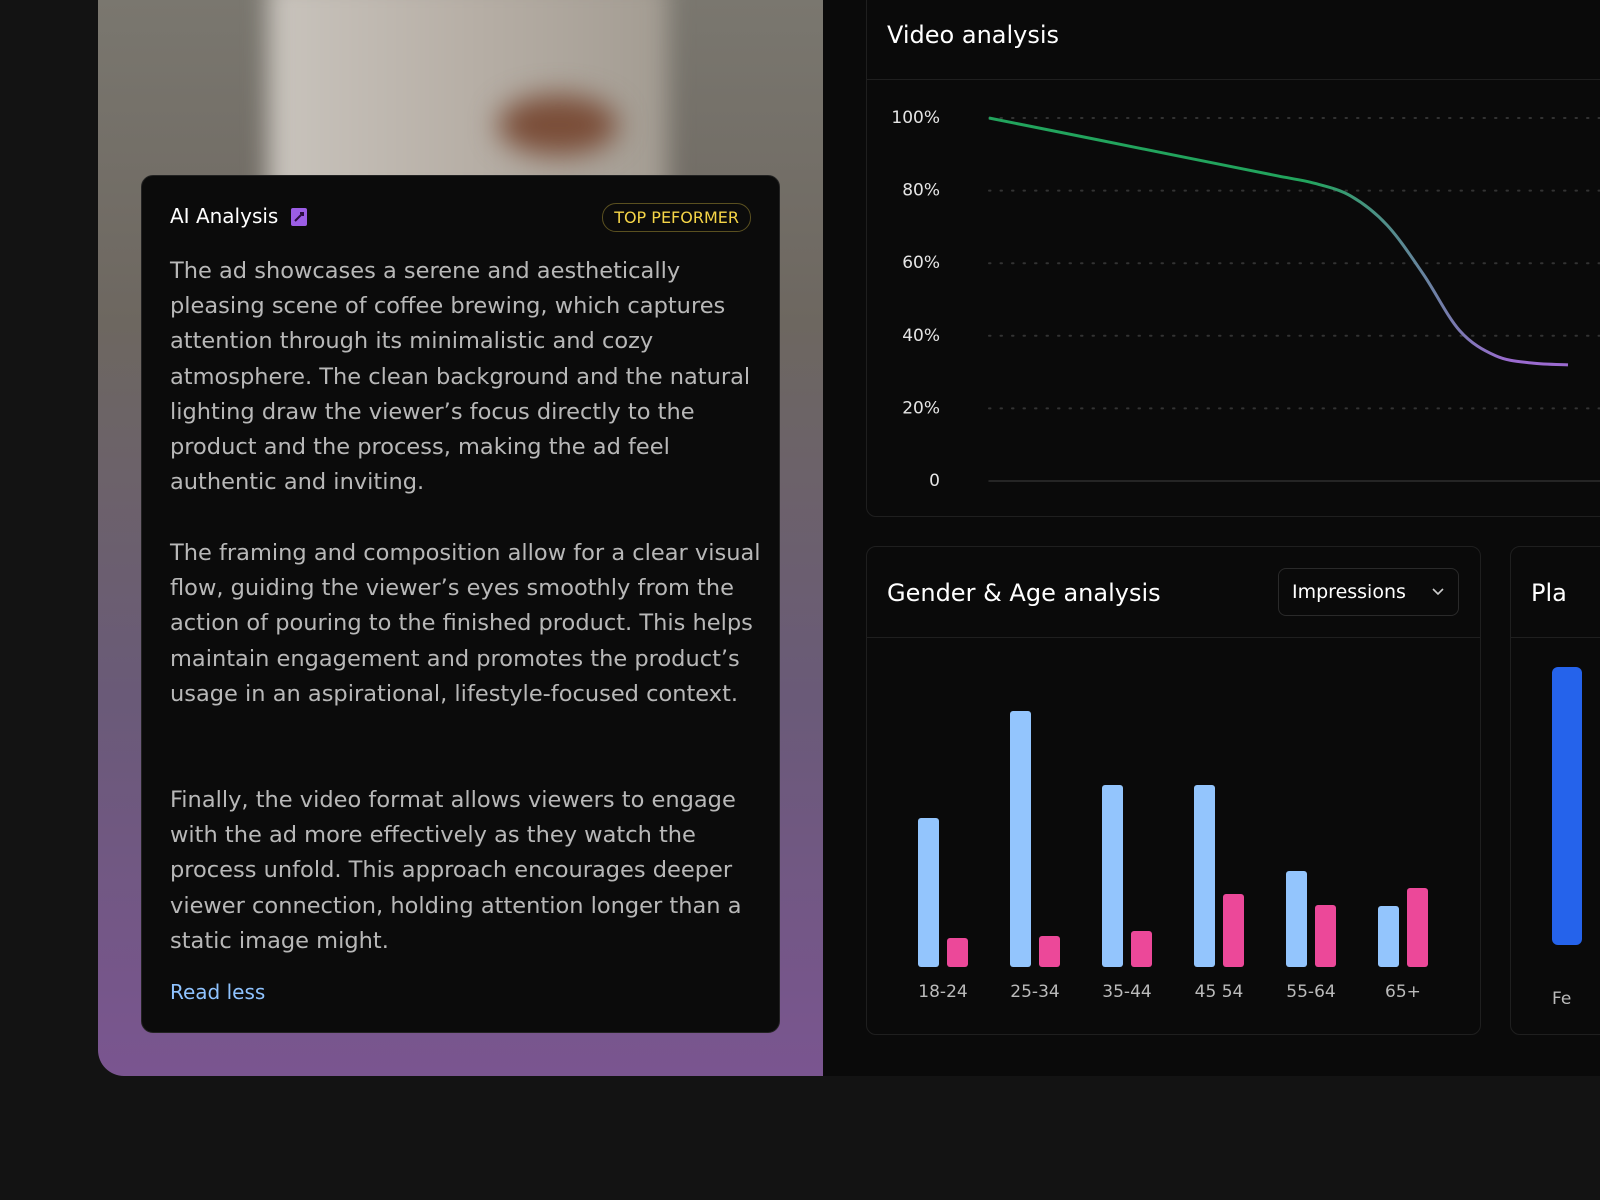  I want to click on platform-panel, so click(1555, 790).